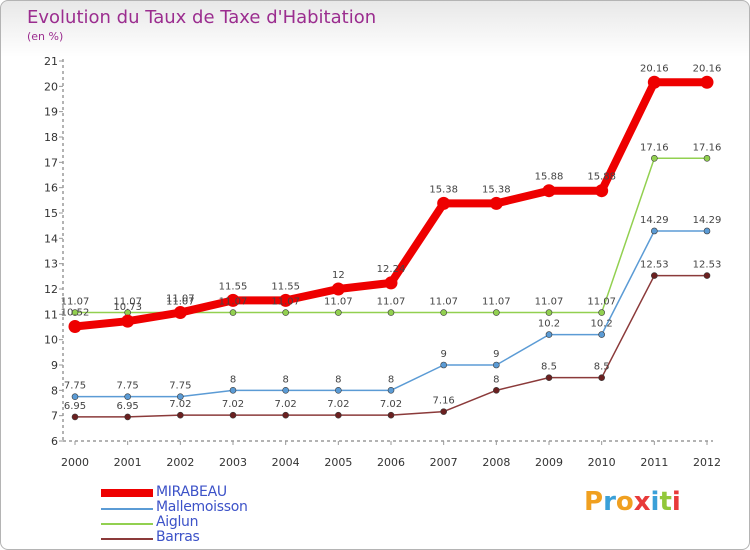 The width and height of the screenshot is (750, 550). I want to click on x-tick-label: 2001, so click(128, 462).